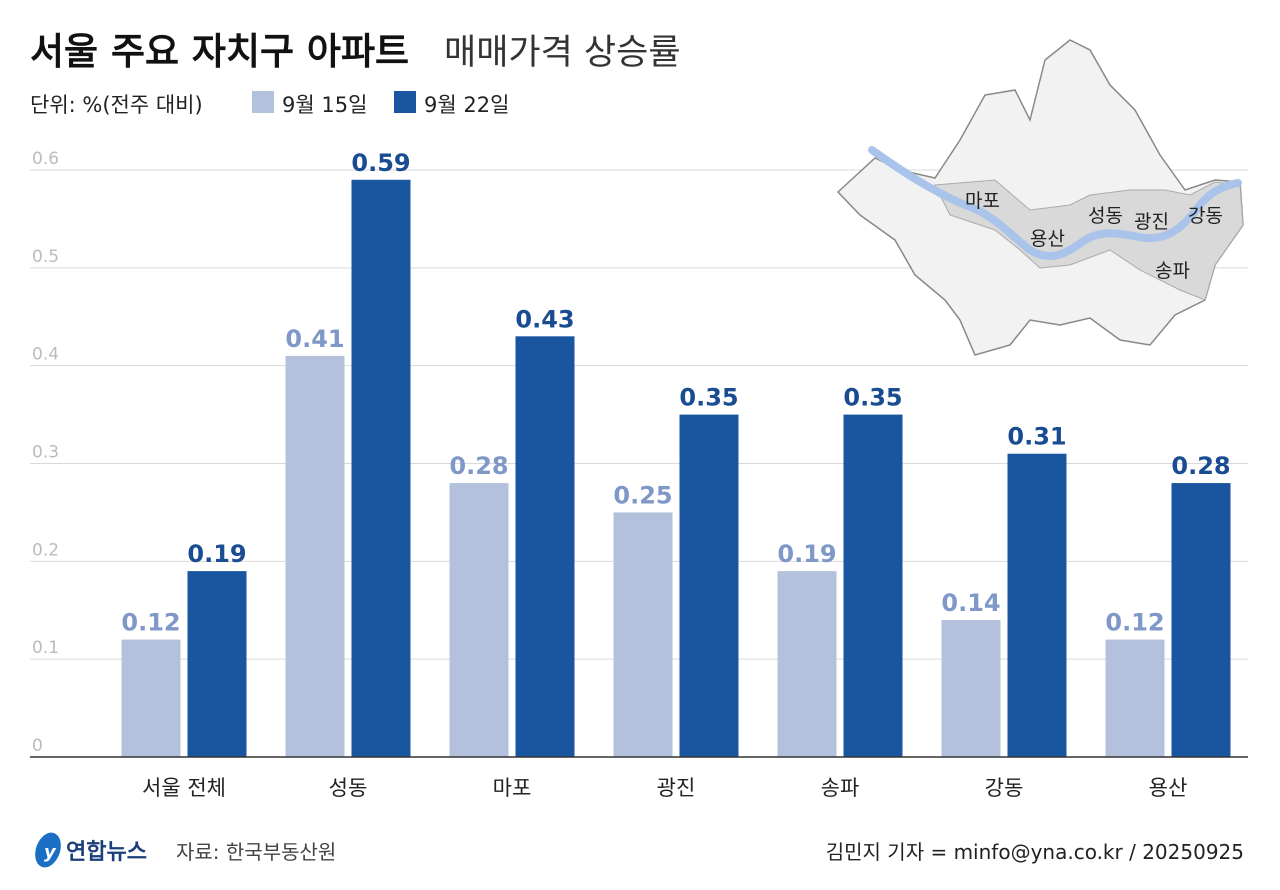 The height and width of the screenshot is (890, 1280). What do you see at coordinates (314, 339) in the screenshot?
I see `value-label: 0.41` at bounding box center [314, 339].